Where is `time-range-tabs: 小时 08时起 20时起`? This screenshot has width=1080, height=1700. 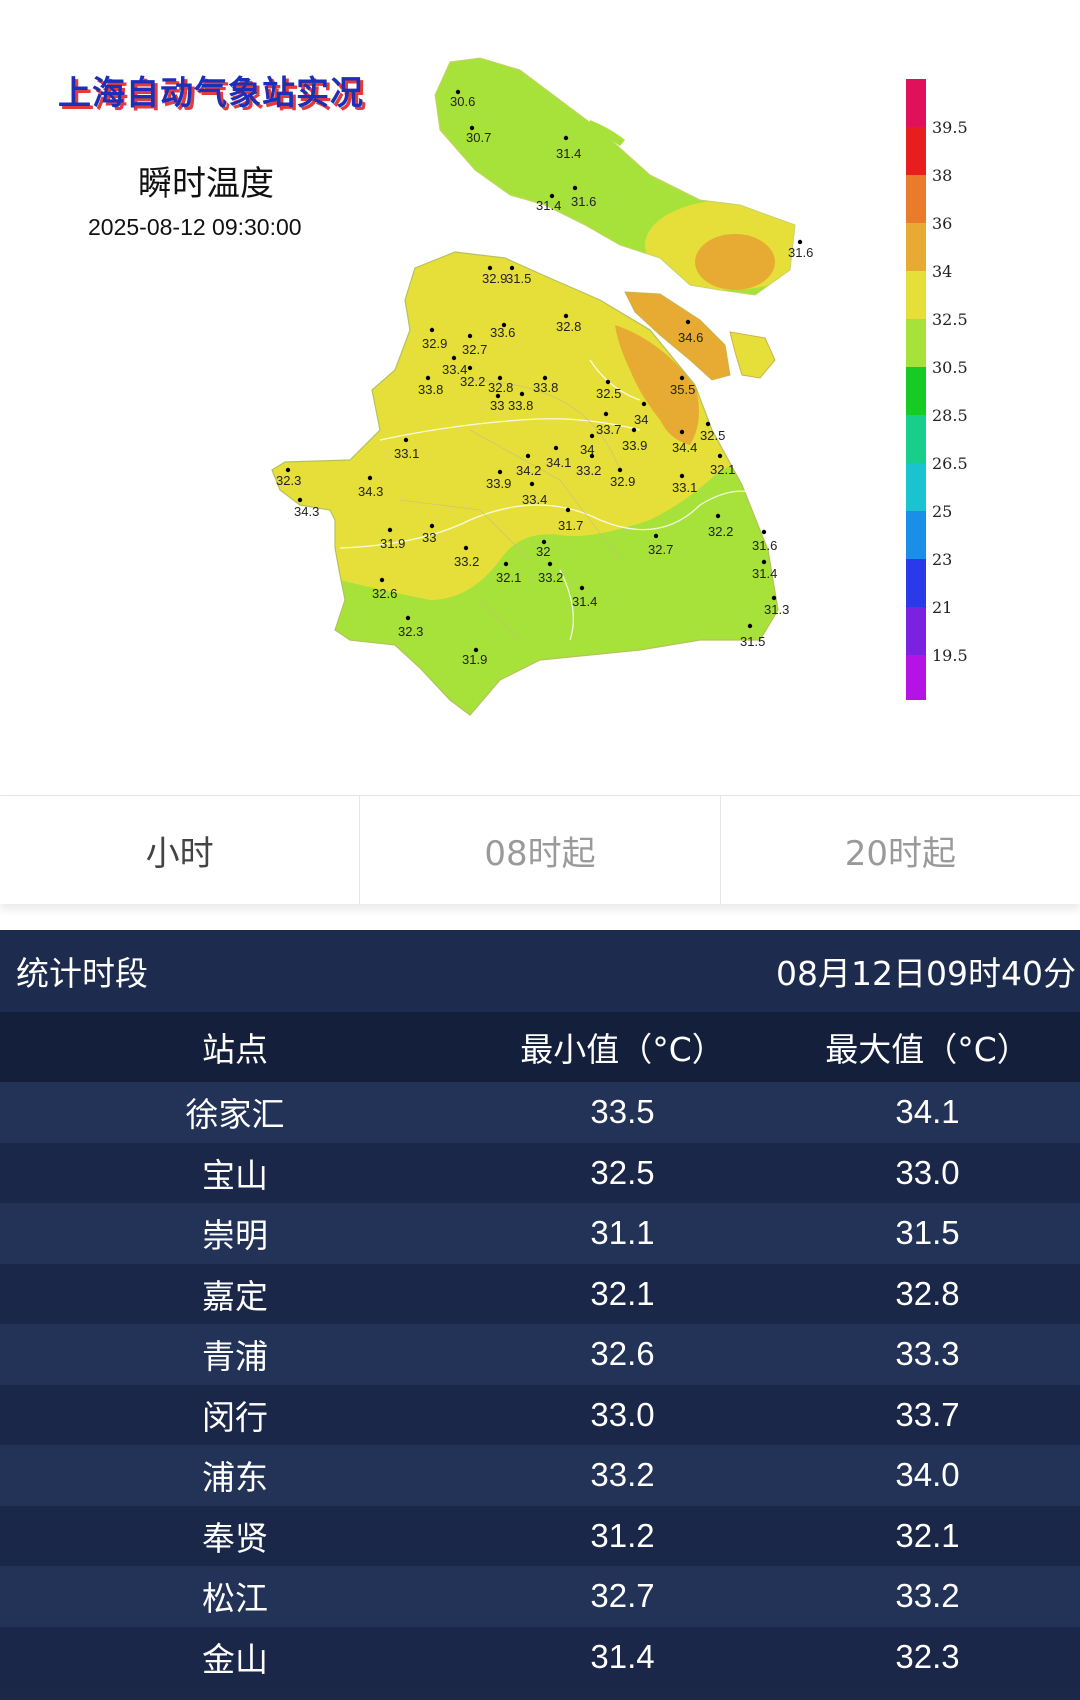 time-range-tabs: 小时 08时起 20时起 is located at coordinates (540, 849).